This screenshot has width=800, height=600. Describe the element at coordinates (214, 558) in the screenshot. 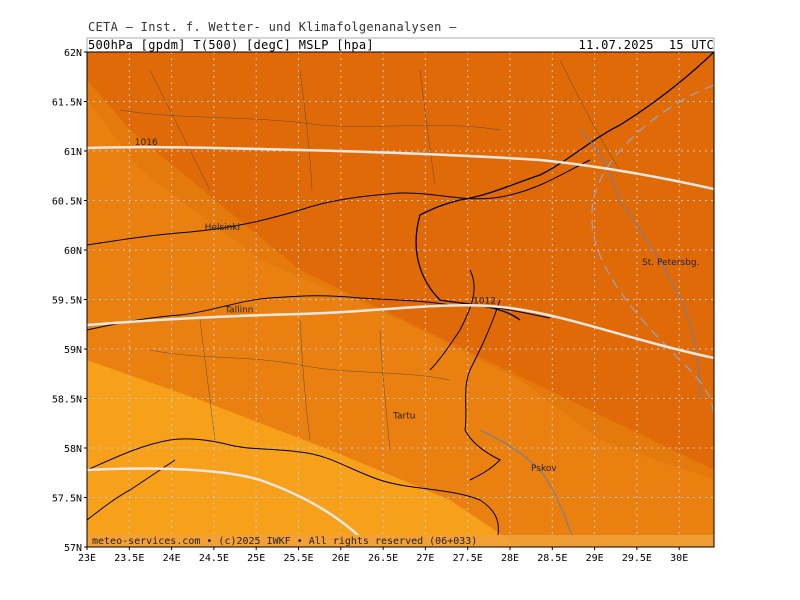

I see `lon-tick-label: 24.5E` at that location.